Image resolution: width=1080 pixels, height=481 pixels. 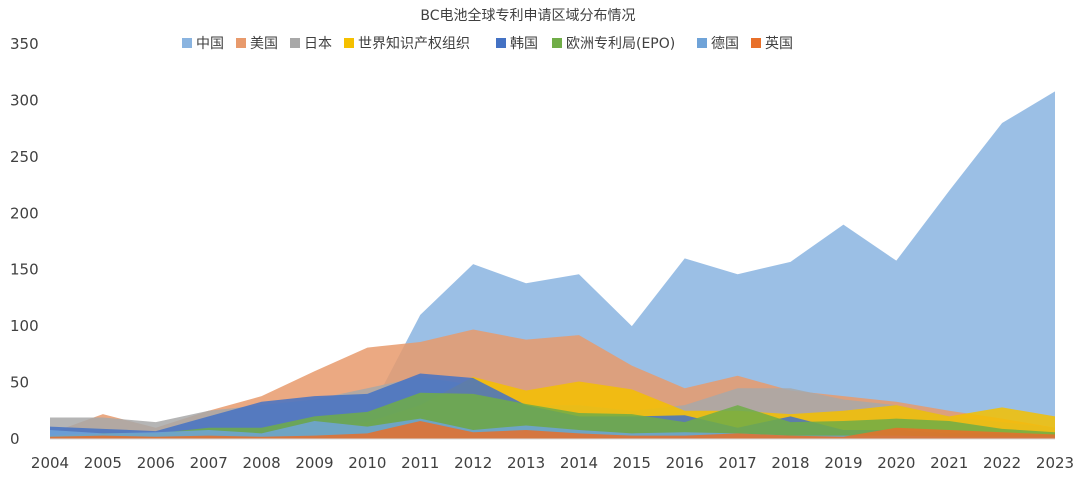 What do you see at coordinates (24, 100) in the screenshot?
I see `y-tick-label: 300` at bounding box center [24, 100].